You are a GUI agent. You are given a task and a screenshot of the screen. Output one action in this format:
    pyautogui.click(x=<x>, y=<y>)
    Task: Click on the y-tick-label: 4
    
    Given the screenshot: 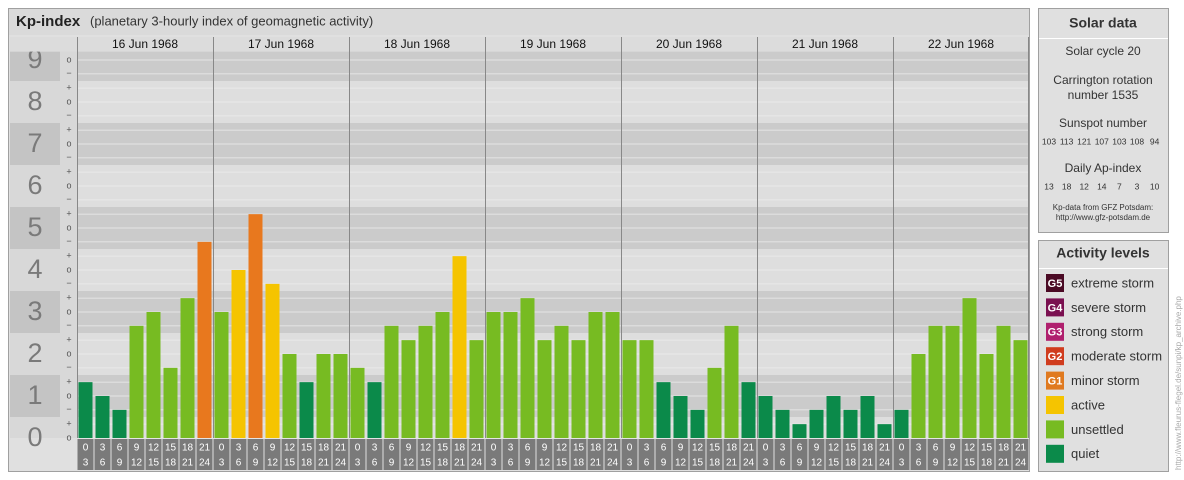 What is the action you would take?
    pyautogui.click(x=34, y=269)
    